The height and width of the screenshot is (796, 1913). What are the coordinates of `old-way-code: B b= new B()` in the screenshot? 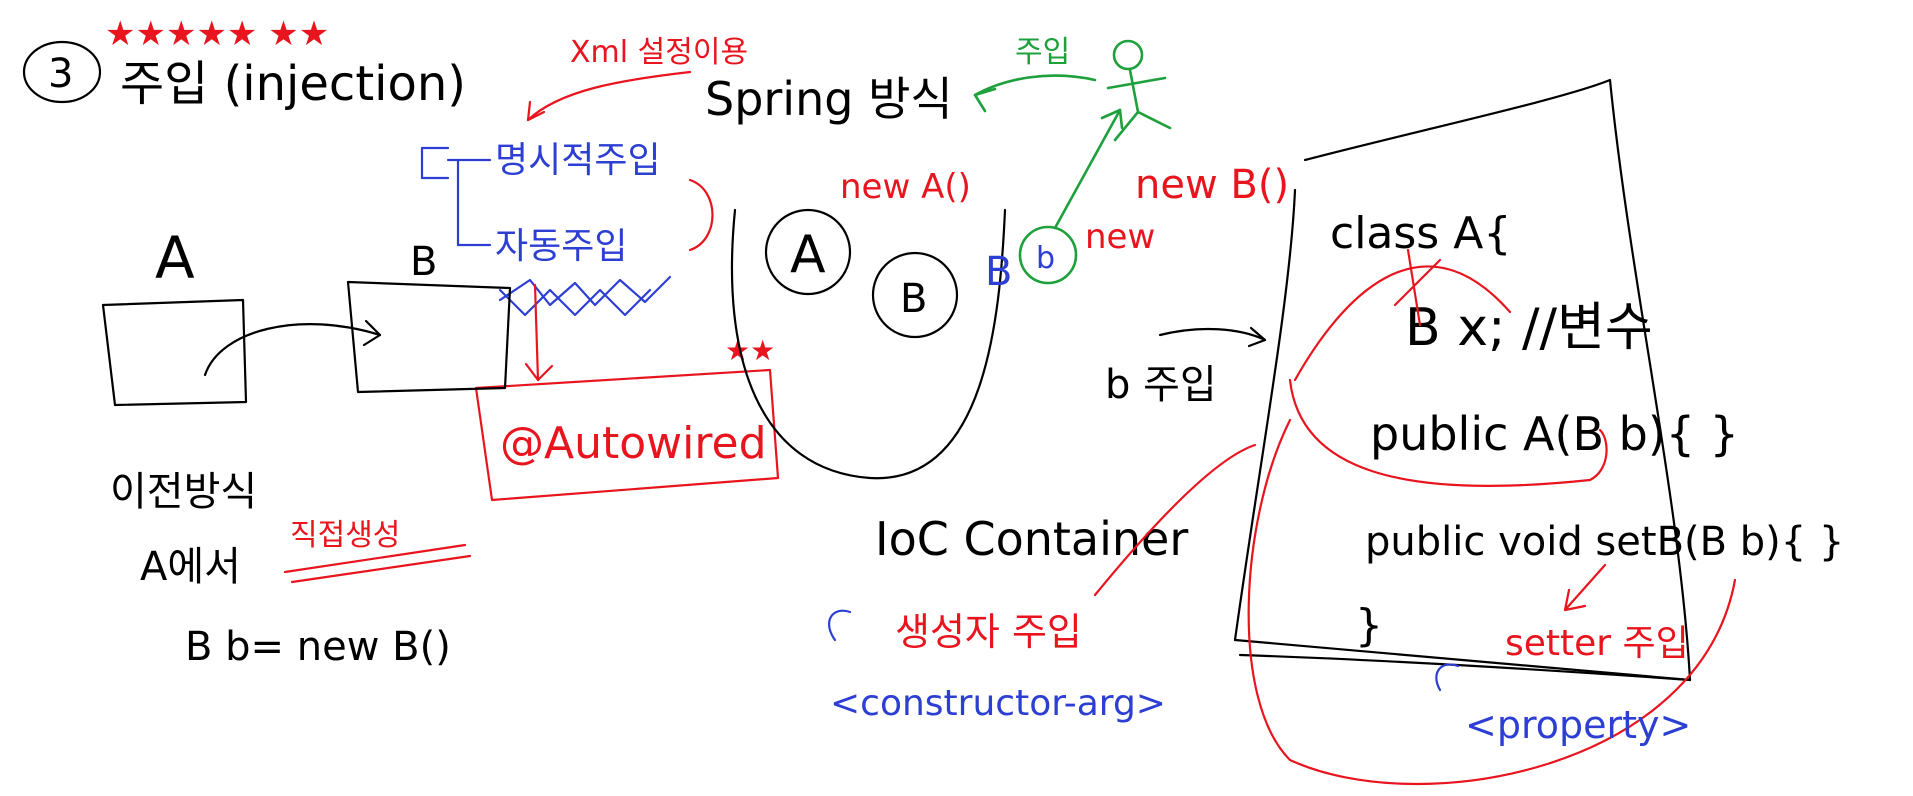 It's located at (318, 647).